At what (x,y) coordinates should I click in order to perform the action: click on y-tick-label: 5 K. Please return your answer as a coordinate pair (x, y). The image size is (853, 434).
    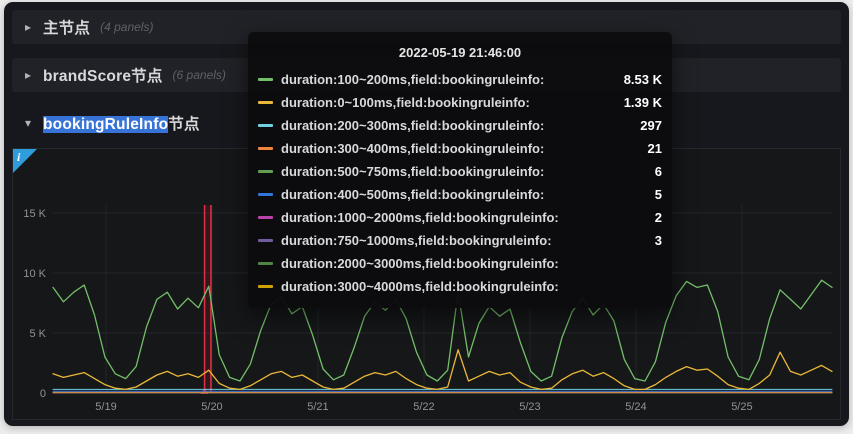
    Looking at the image, I should click on (37, 334).